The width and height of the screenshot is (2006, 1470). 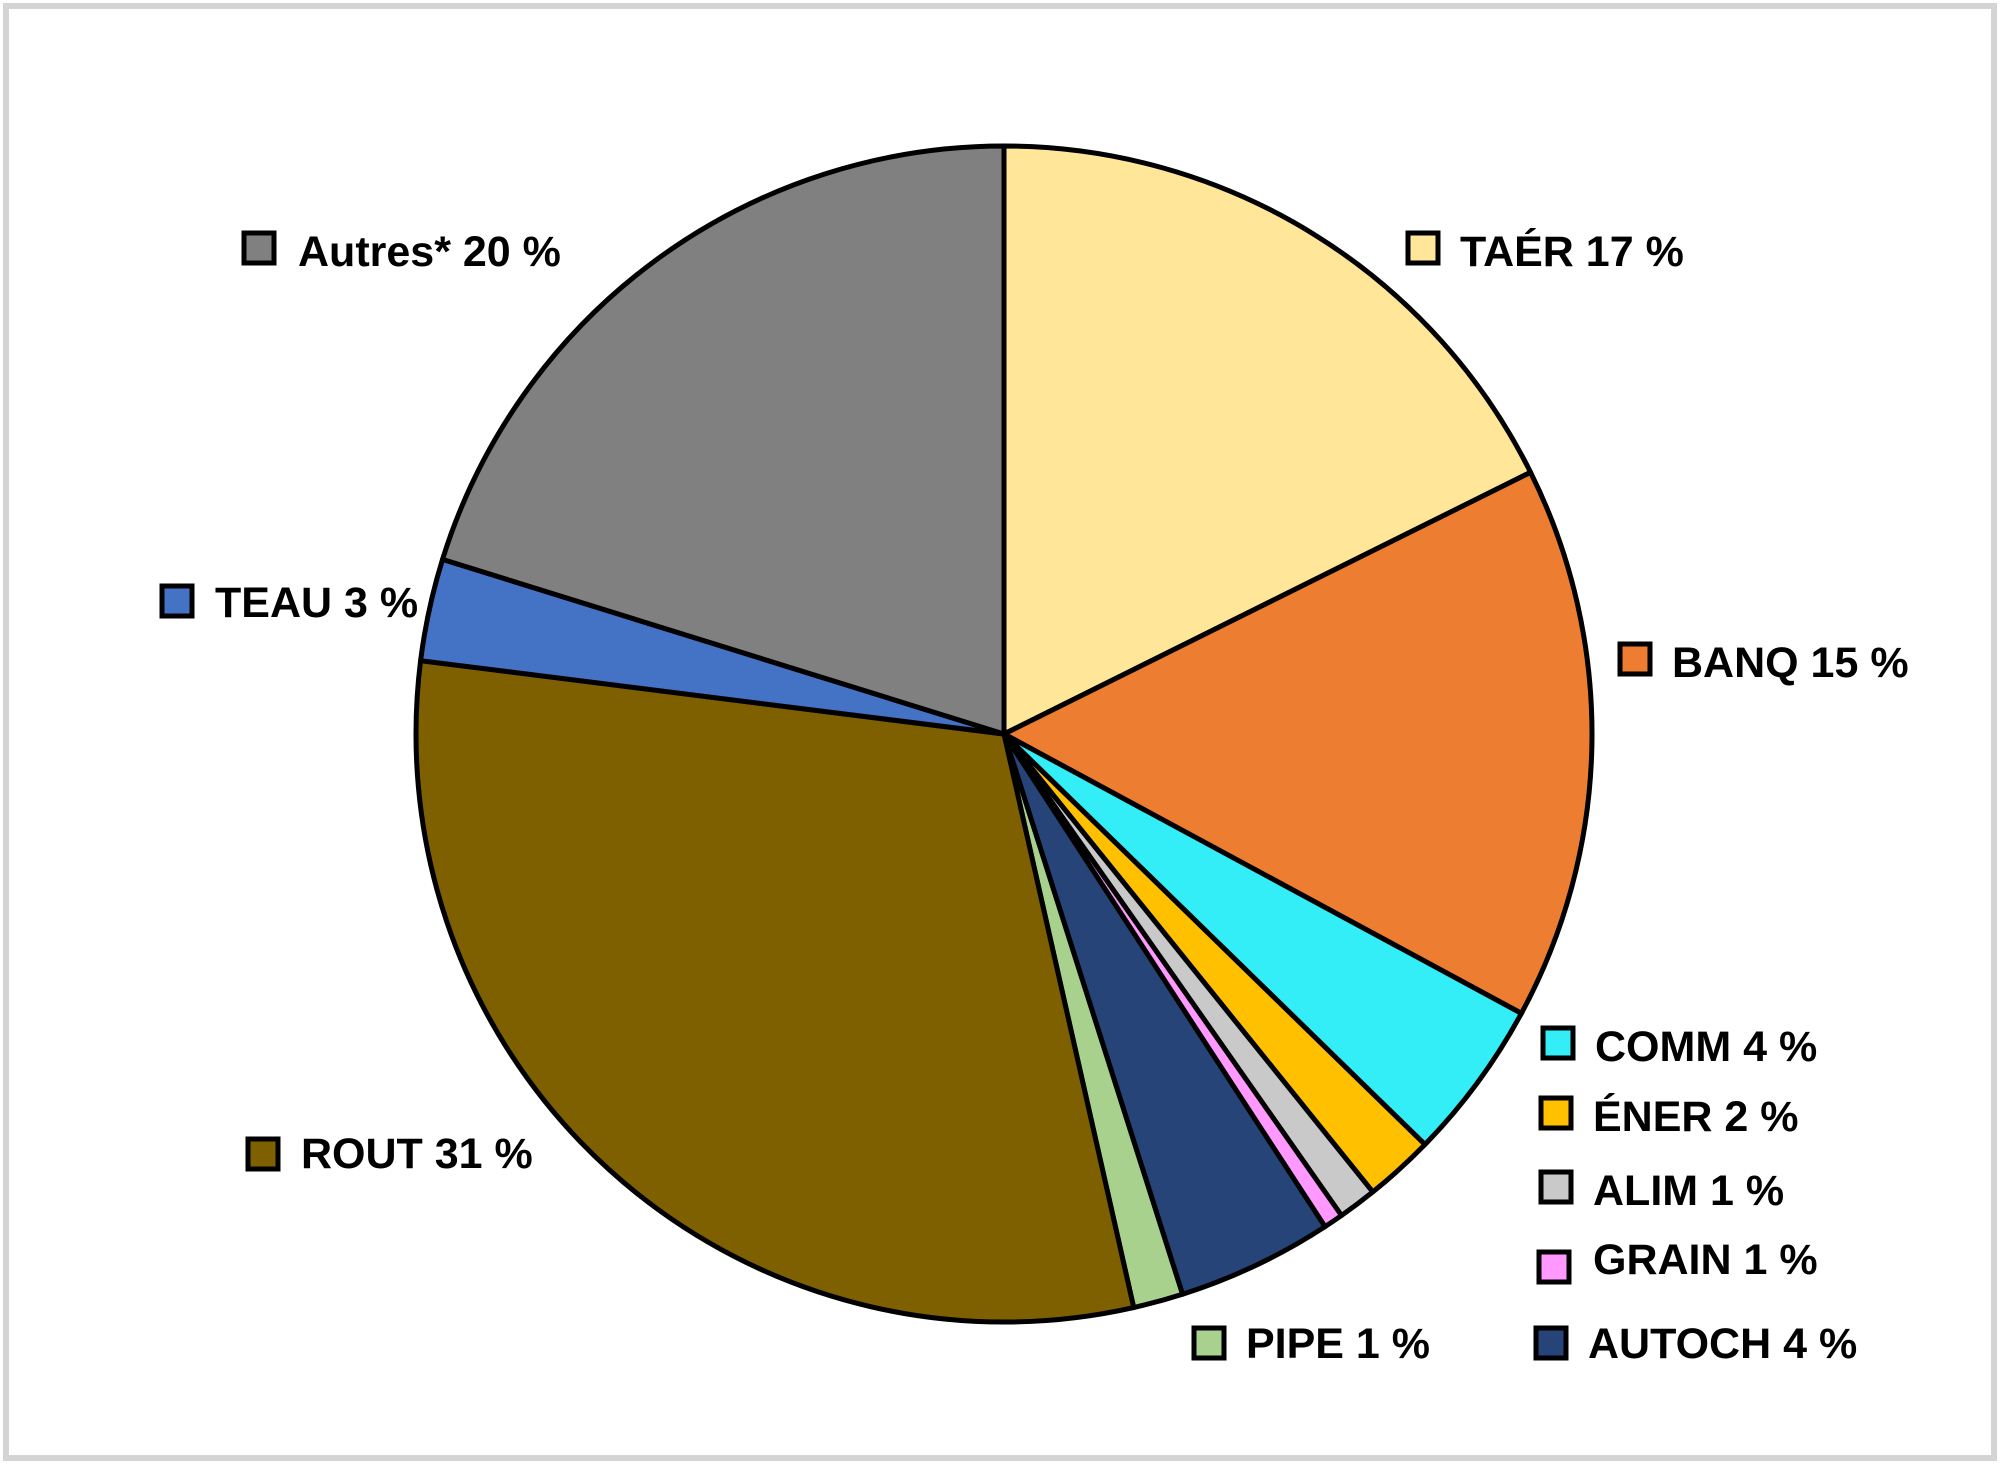 I want to click on legend-item-pipe: PIPE 1 %, so click(x=1310, y=1344).